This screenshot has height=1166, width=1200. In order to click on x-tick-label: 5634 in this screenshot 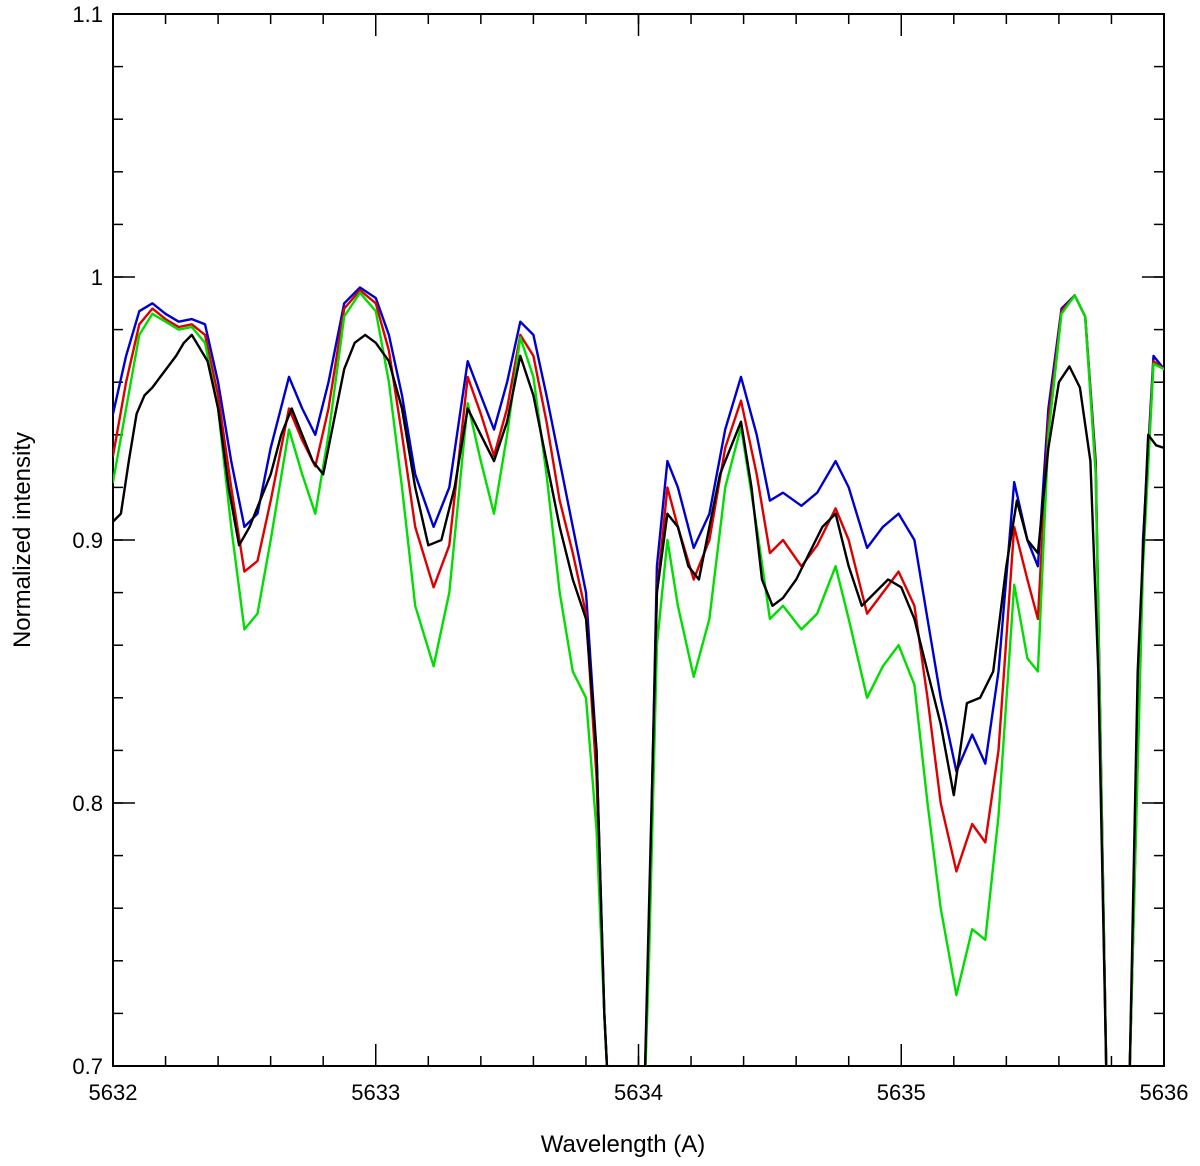, I will do `click(638, 1092)`.